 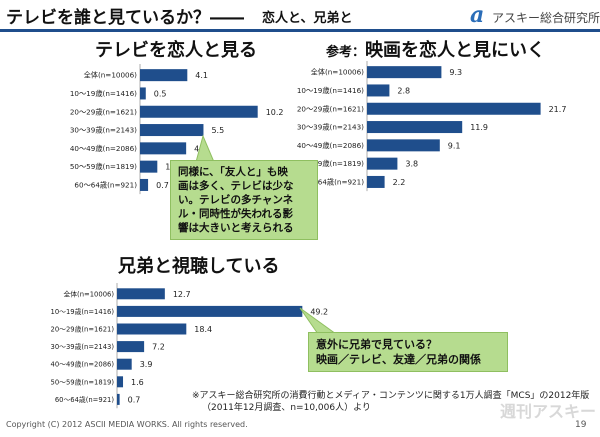 What do you see at coordinates (160, 93) in the screenshot?
I see `value-label: 0.5` at bounding box center [160, 93].